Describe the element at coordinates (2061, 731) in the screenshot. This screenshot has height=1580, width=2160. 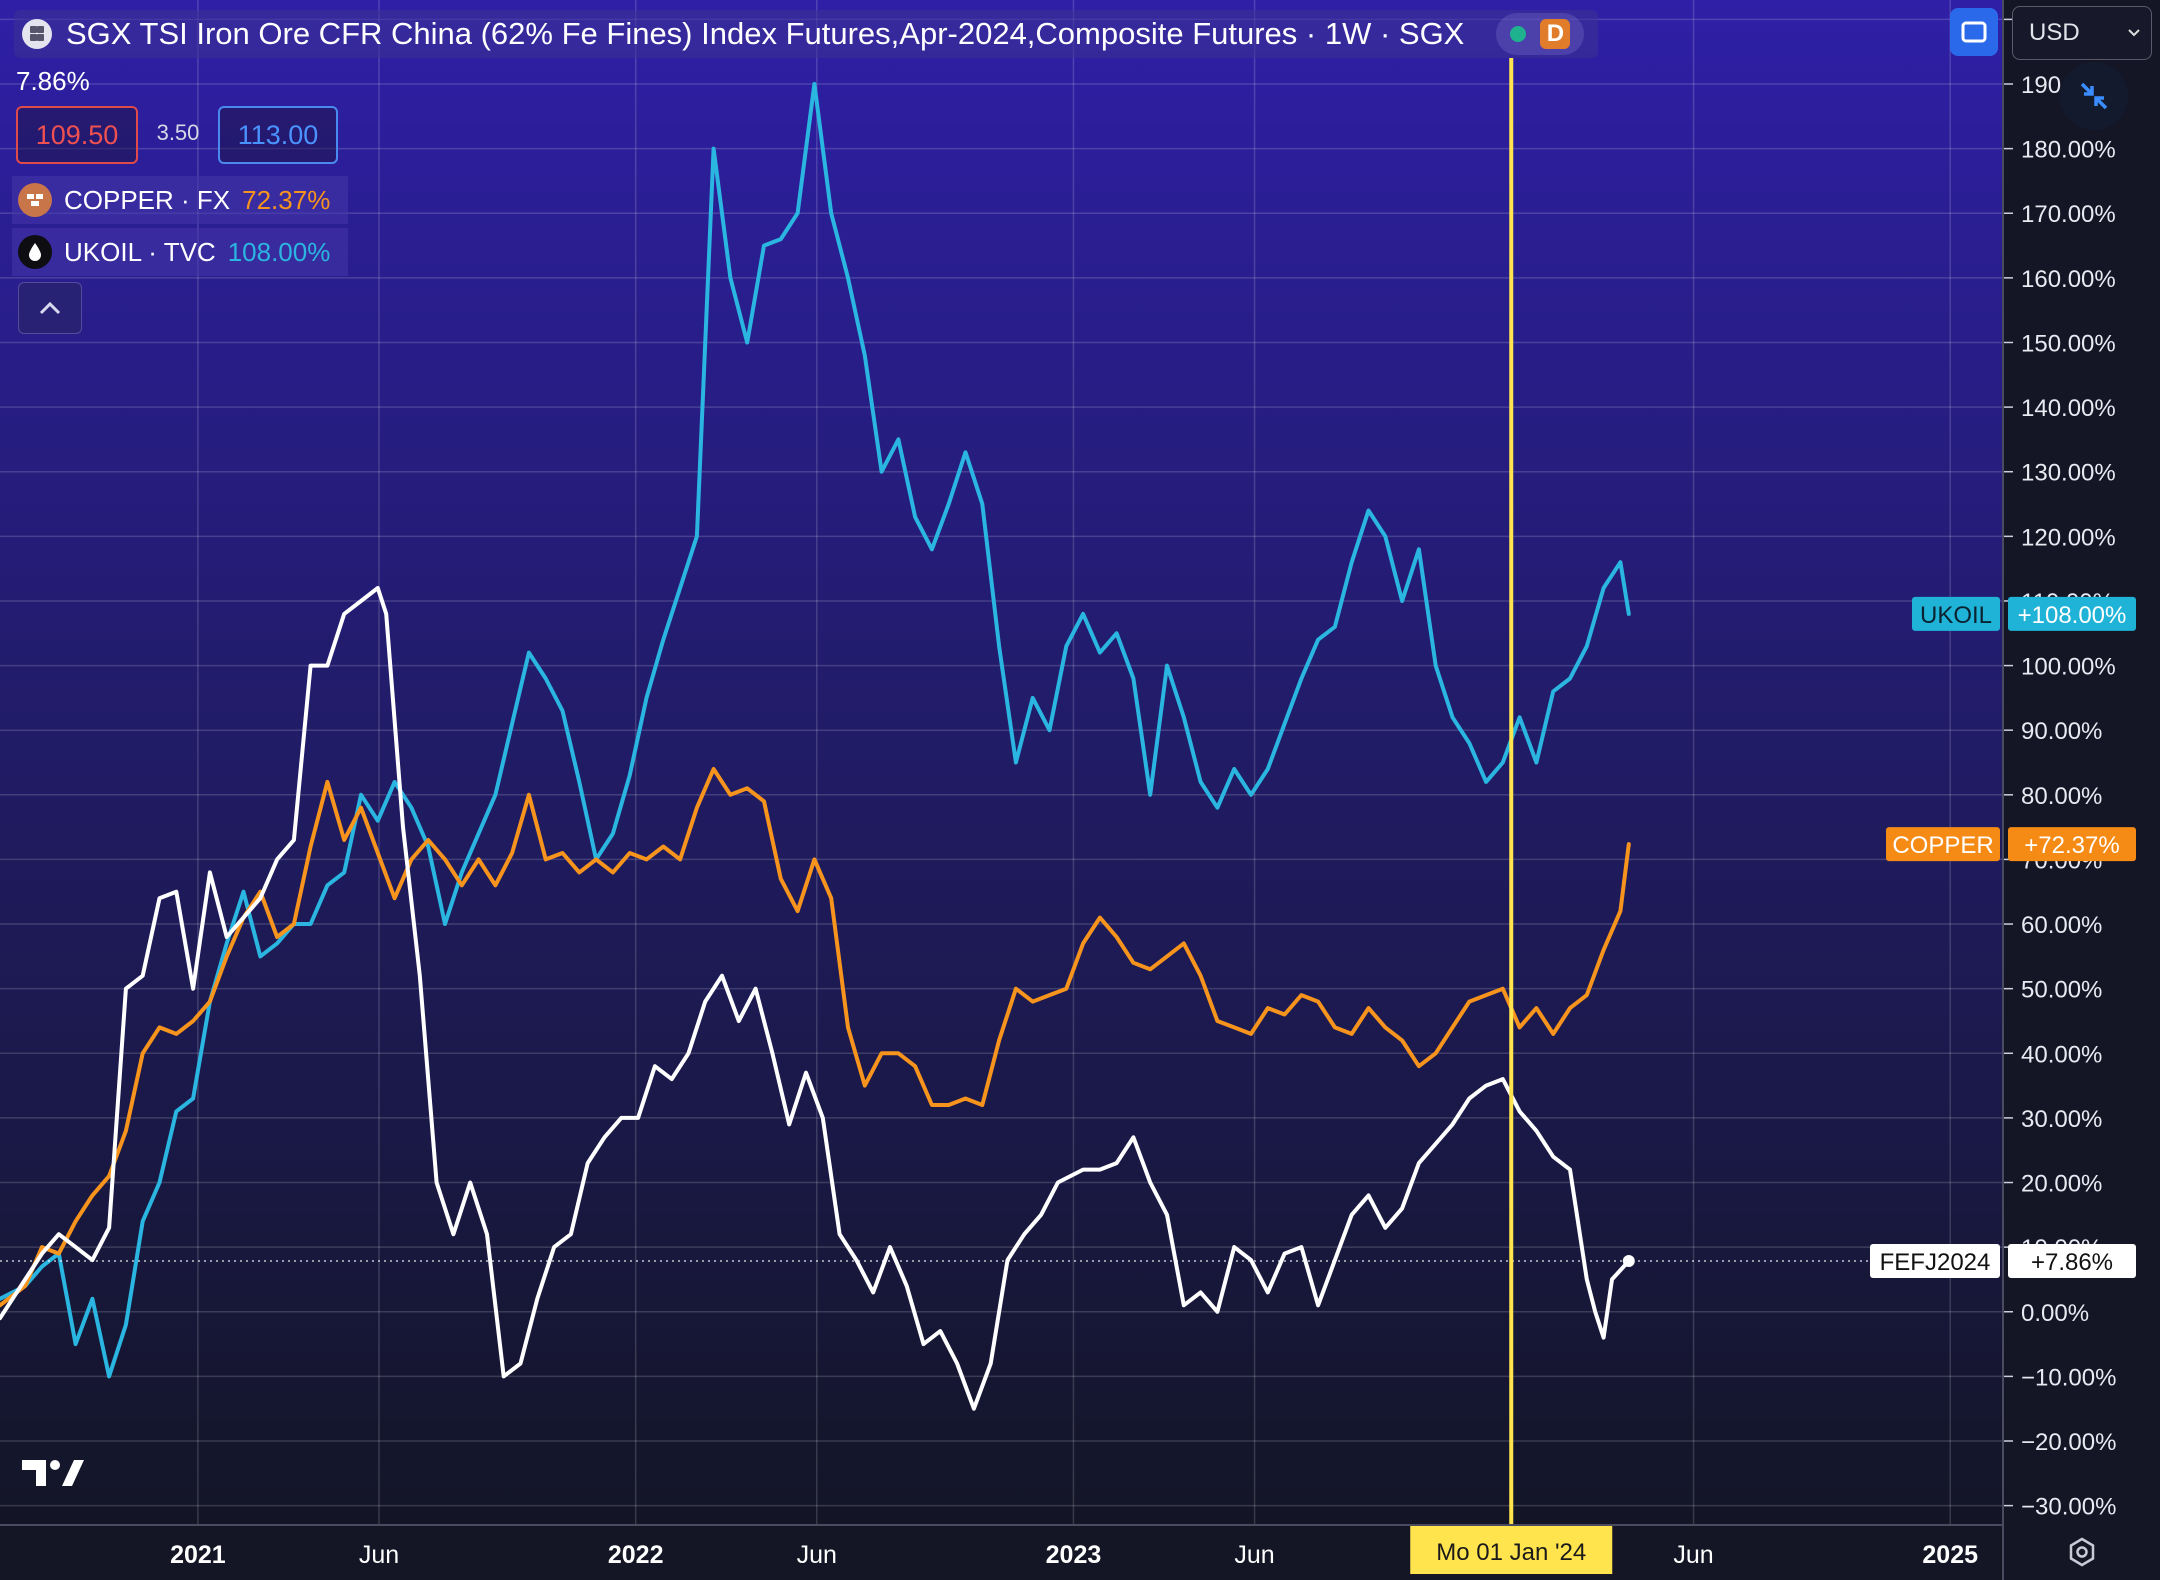
I see `y-tick-label: 90.00%` at that location.